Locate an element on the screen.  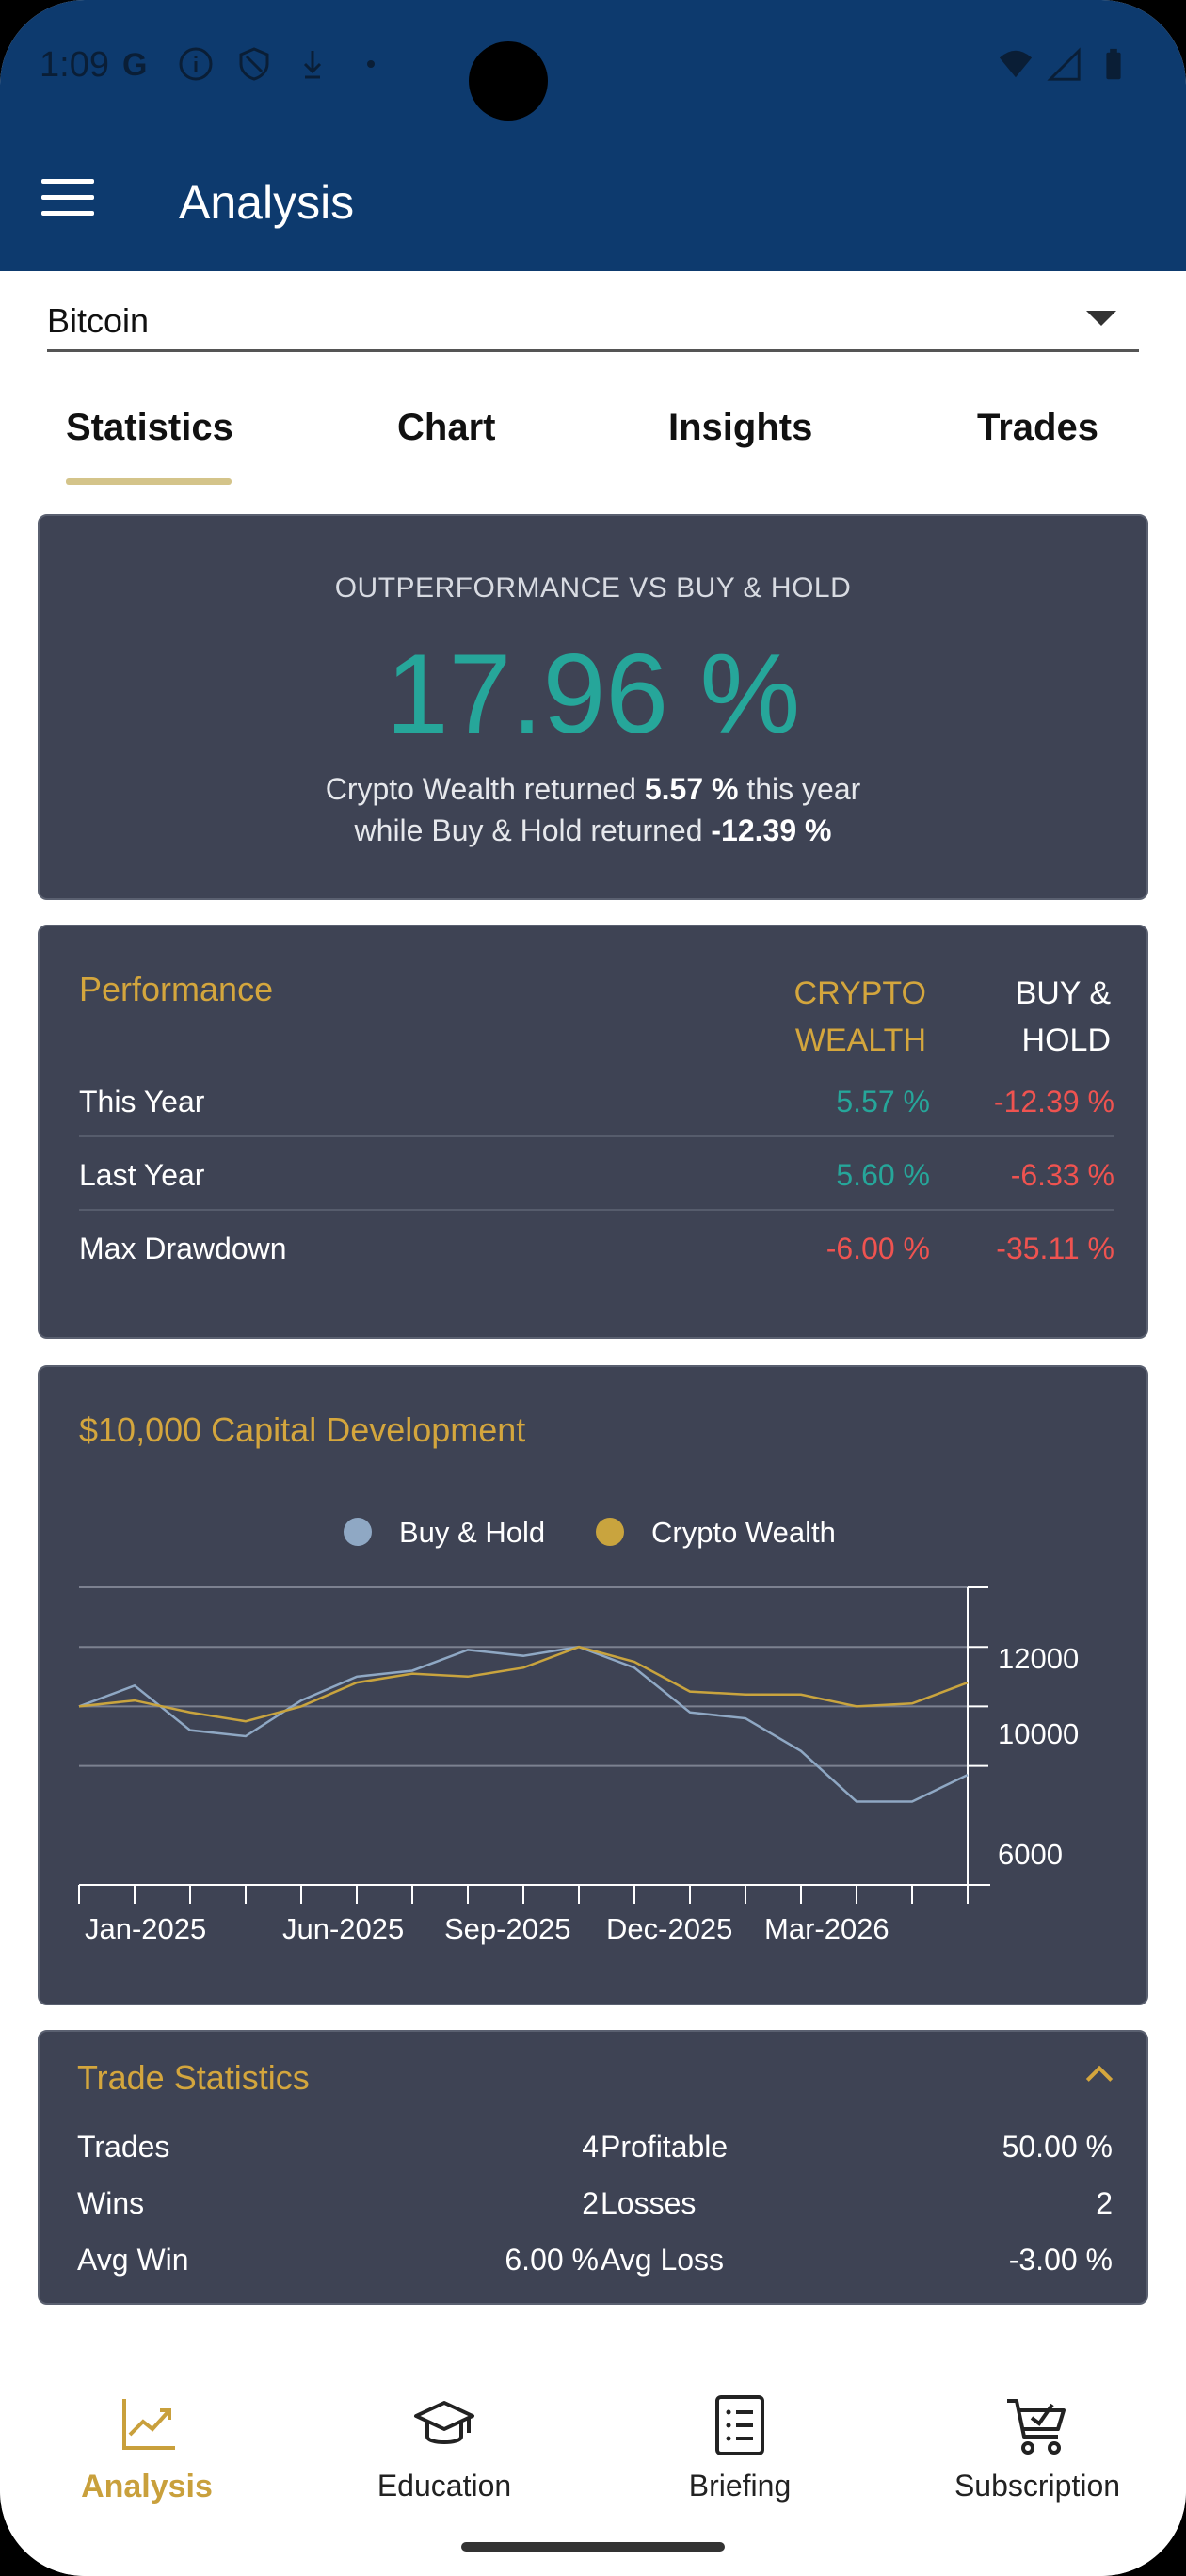
row-cw-value: 5.60 % is located at coordinates (883, 1175).